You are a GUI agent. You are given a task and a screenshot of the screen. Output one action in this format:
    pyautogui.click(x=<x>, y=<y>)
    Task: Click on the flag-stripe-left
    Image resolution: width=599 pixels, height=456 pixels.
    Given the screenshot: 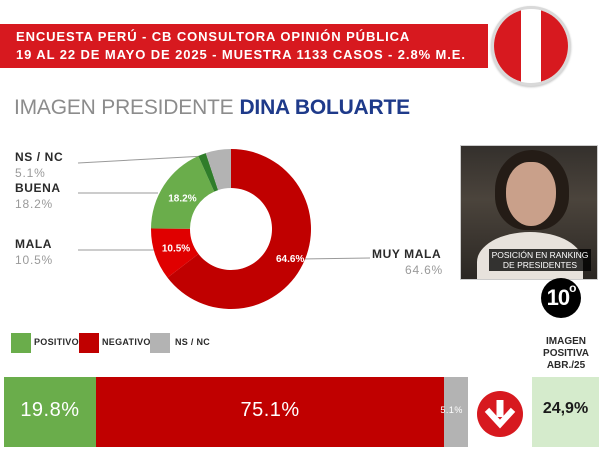 What is the action you would take?
    pyautogui.click(x=507, y=46)
    